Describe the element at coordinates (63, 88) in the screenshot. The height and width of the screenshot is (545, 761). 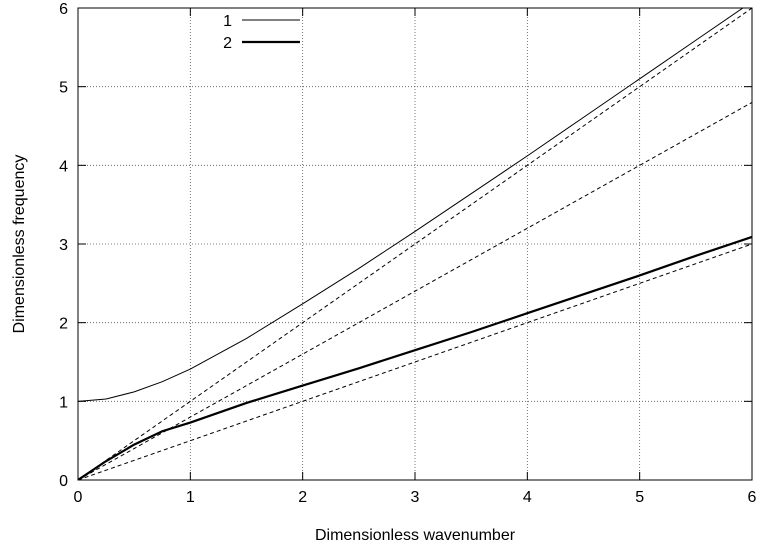
I see `y-tick-label: 5` at that location.